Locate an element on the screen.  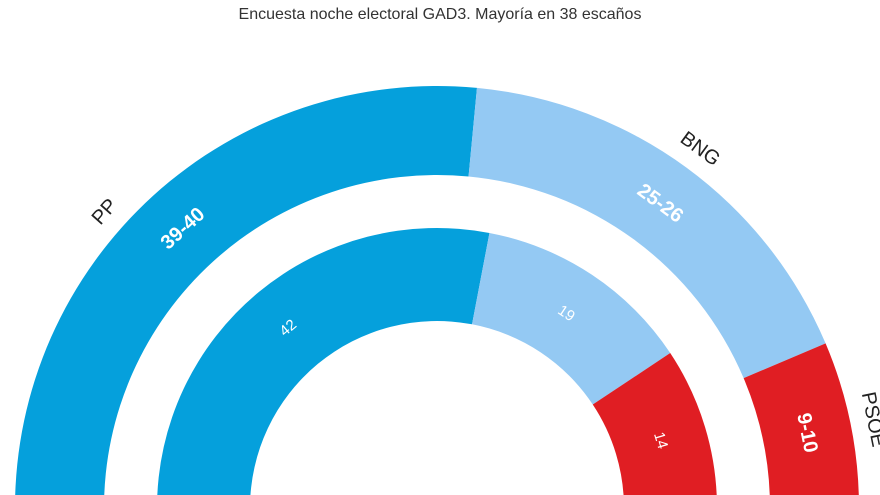
inner-slice-psoe is located at coordinates (654, 424).